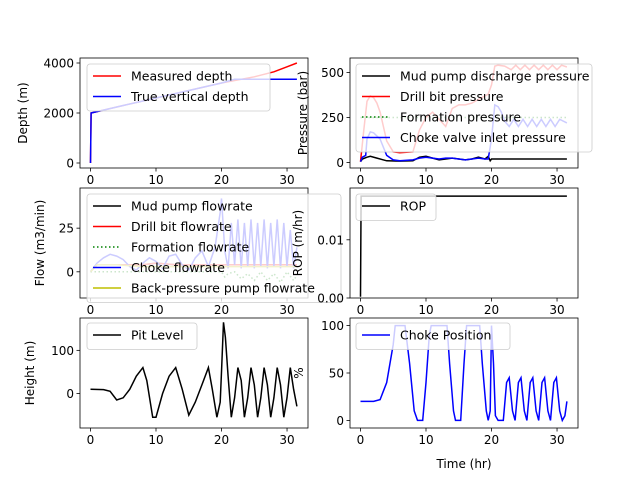 This screenshot has width=640, height=480. Describe the element at coordinates (58, 64) in the screenshot. I see `y-tick-label-depth-2: 4000` at that location.